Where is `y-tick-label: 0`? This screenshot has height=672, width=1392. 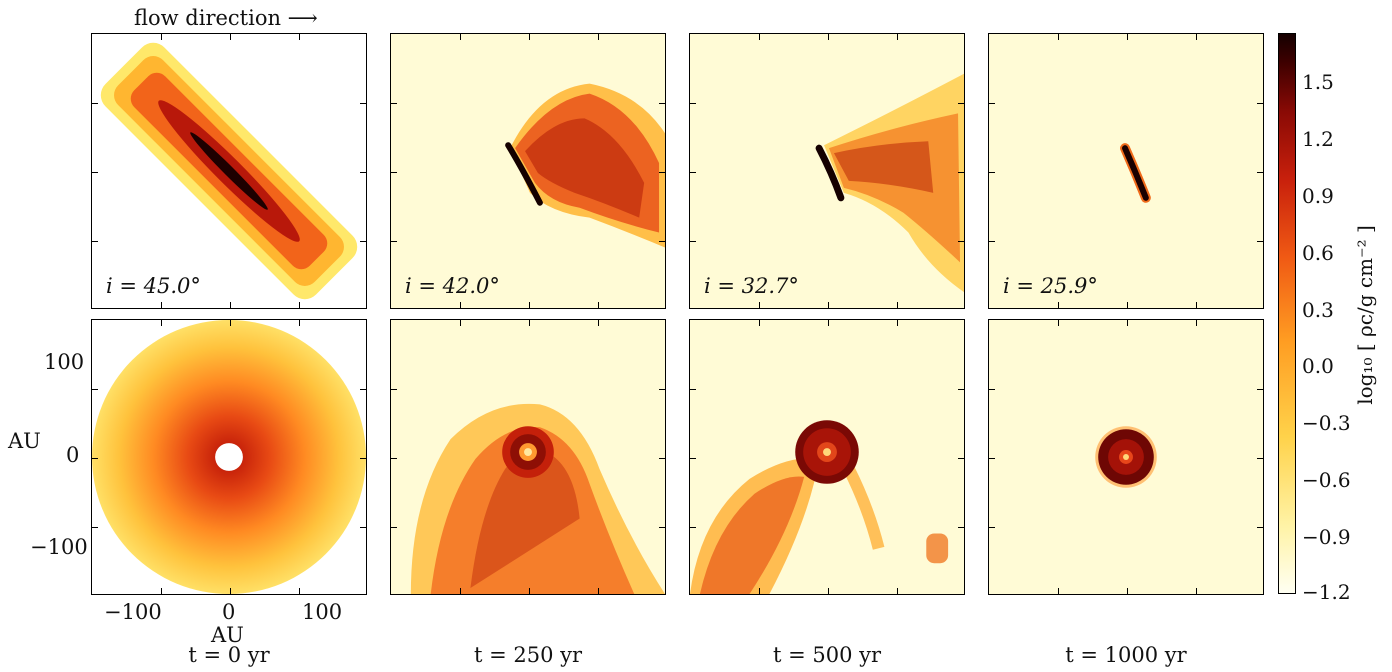 y-tick-label: 0 is located at coordinates (73, 455).